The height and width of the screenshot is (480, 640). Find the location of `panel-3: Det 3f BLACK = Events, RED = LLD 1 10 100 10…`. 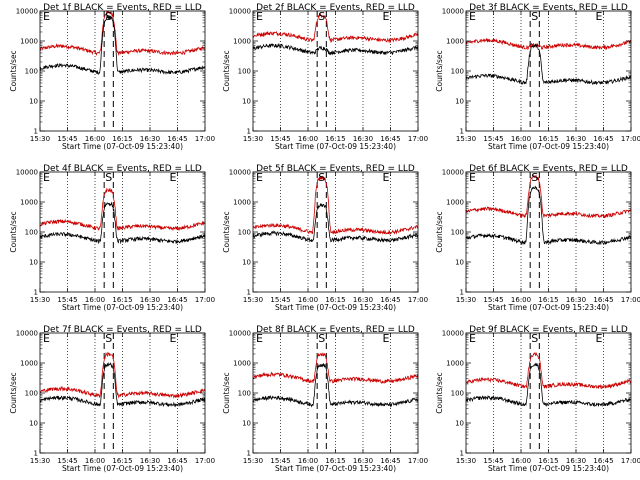

panel-3: Det 3f BLACK = Events, RED = LLD 1 10 100 10… is located at coordinates (537, 77).